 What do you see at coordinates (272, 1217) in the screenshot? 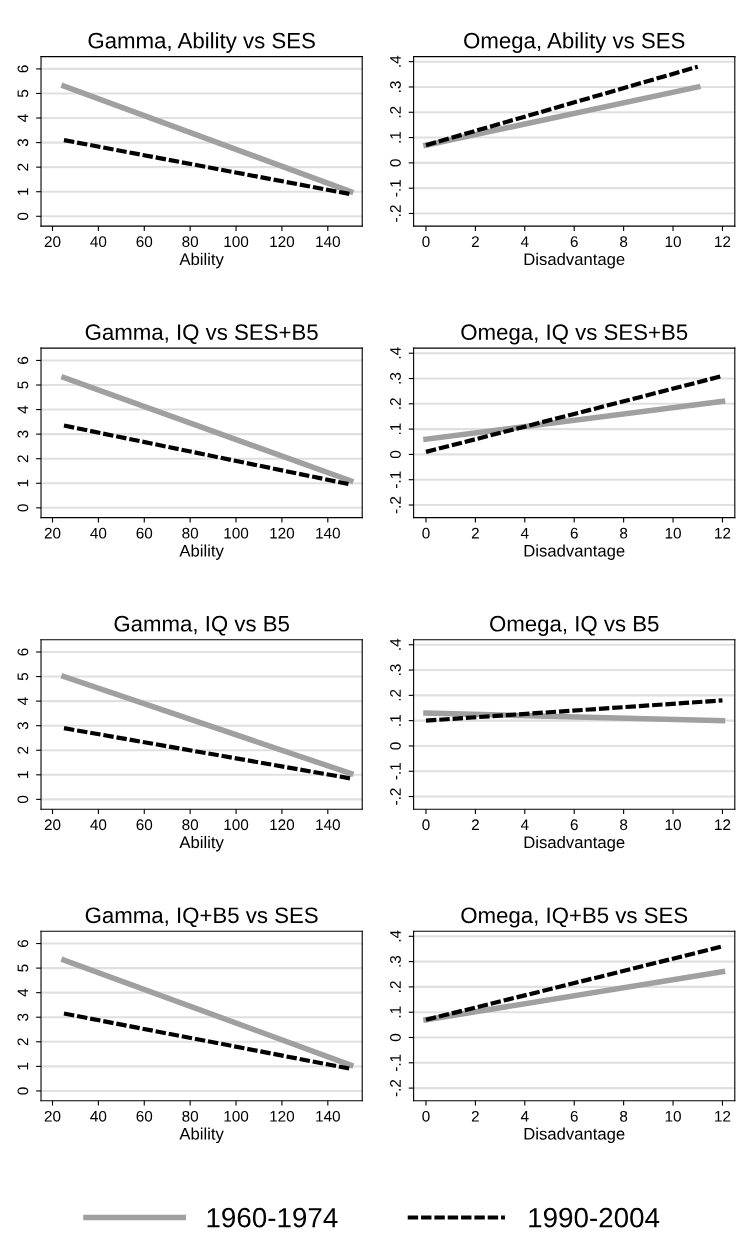
I see `legend-label: 1960-1974` at bounding box center [272, 1217].